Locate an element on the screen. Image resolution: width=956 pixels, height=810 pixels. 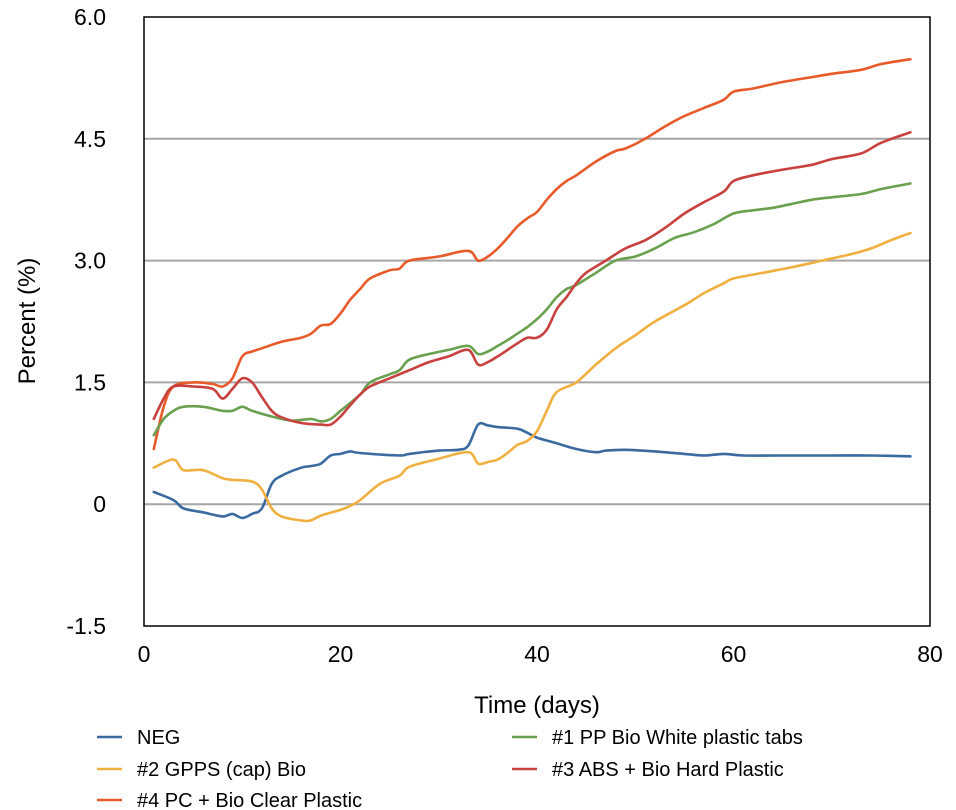
y-tick-label: 4.5 is located at coordinates (90, 139).